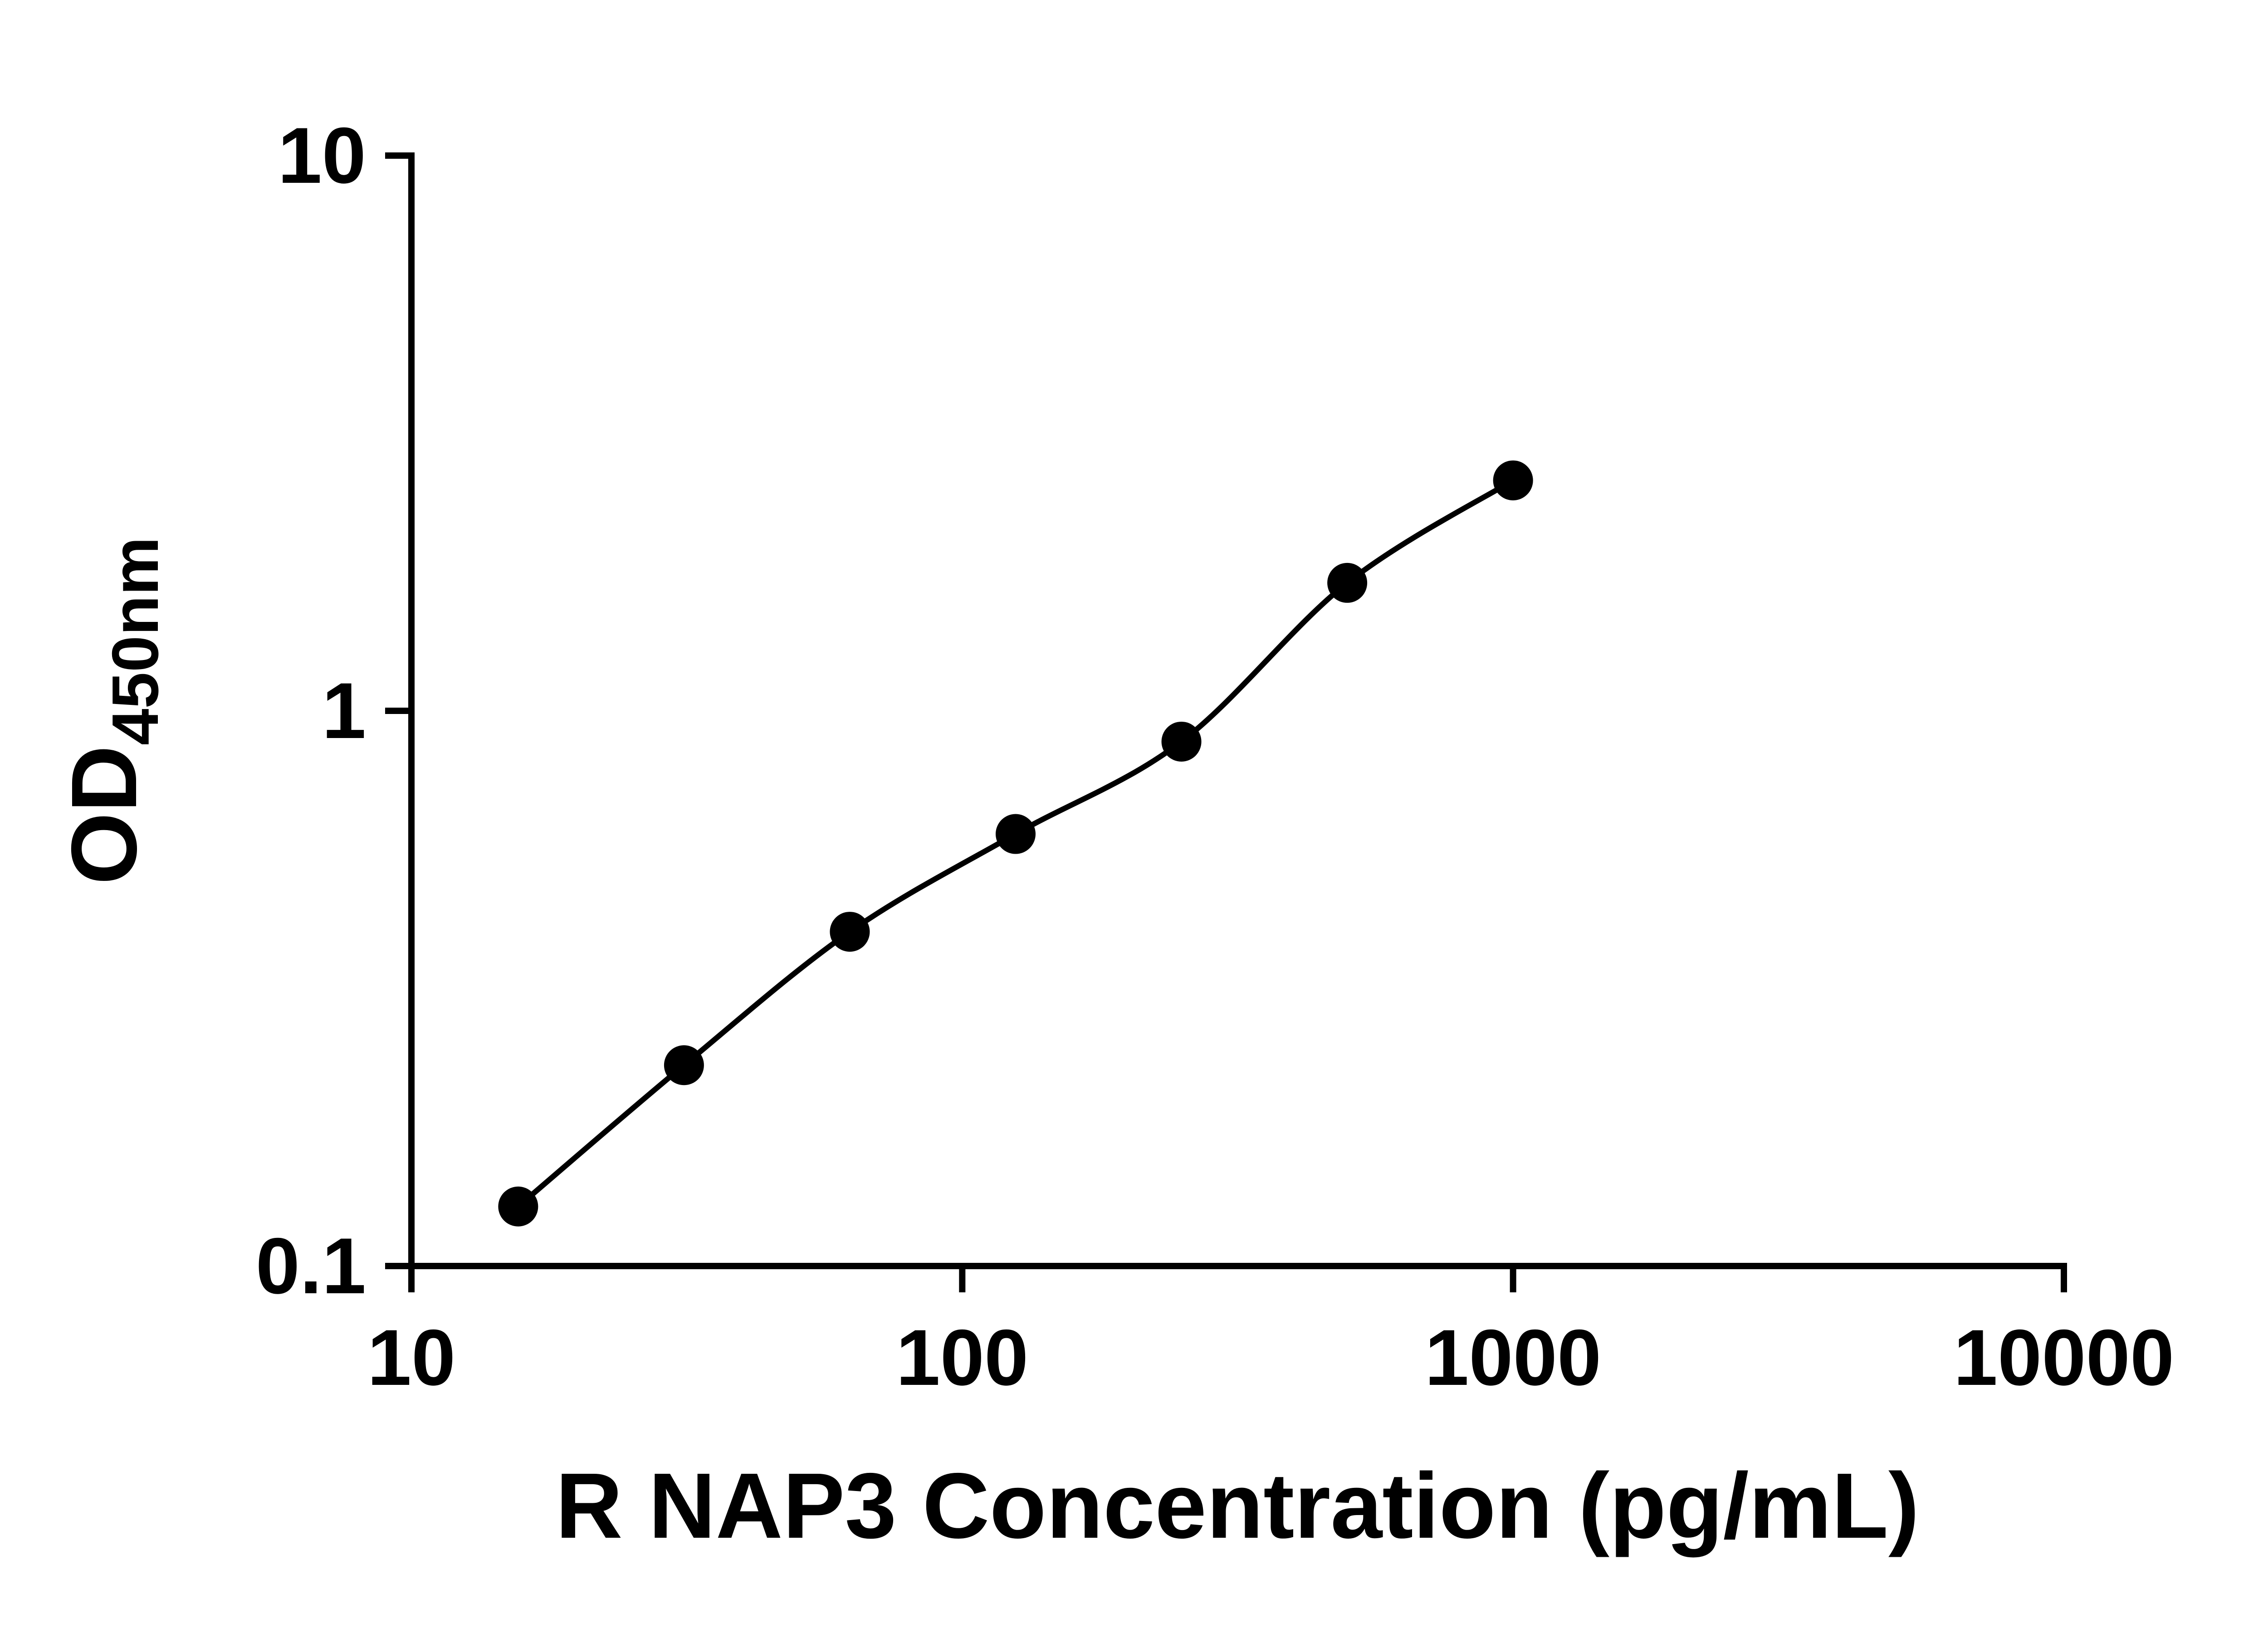  Describe the element at coordinates (2064, 1358) in the screenshot. I see `x-tick-label: 10000` at that location.